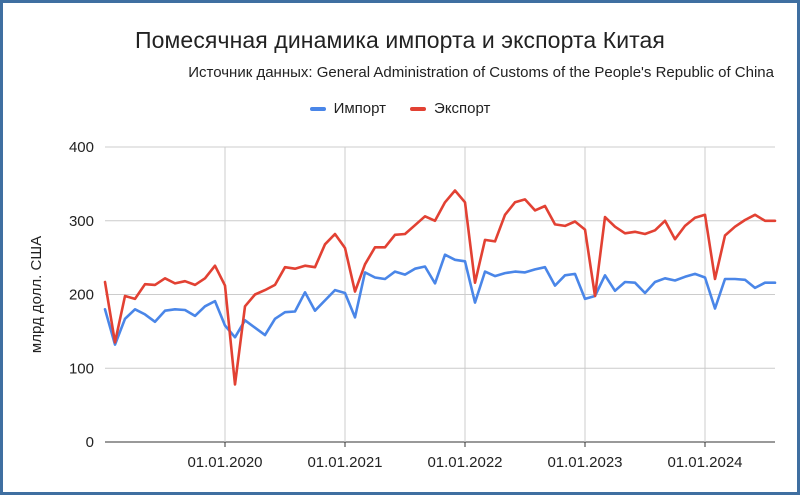 The height and width of the screenshot is (495, 800). I want to click on x-tick-label: 01.01.2022, so click(464, 462).